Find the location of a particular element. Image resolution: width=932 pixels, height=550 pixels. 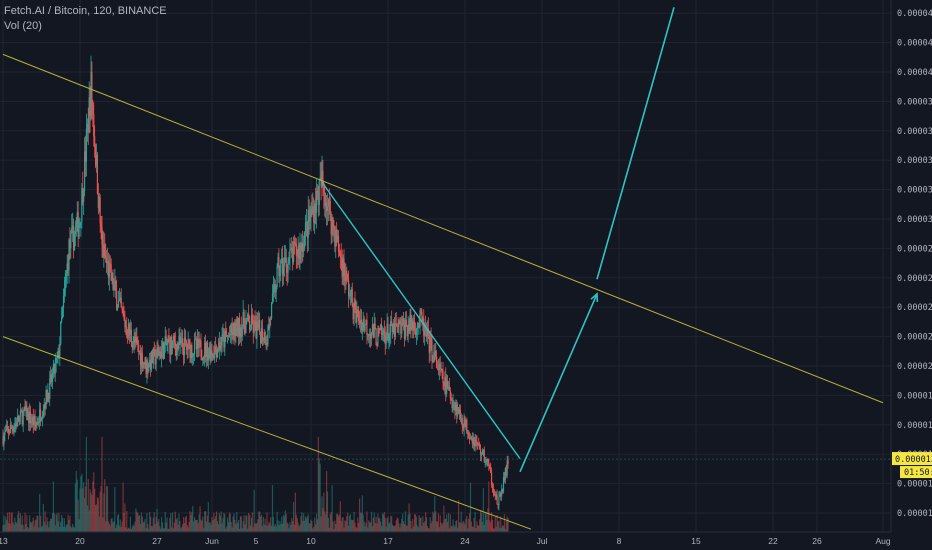

time-axis is located at coordinates (466, 541).